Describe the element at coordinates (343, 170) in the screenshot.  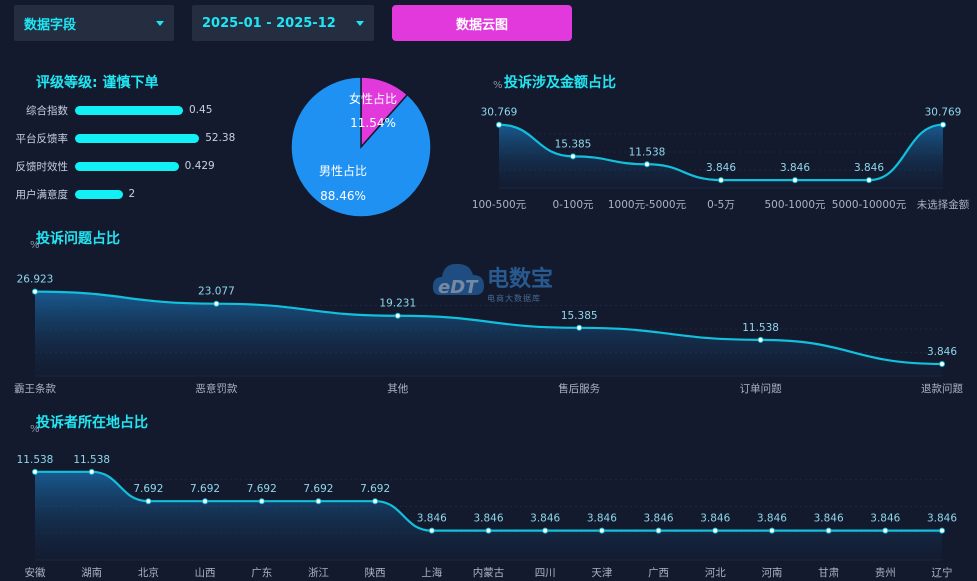
I see `pie-label: 男性占比` at that location.